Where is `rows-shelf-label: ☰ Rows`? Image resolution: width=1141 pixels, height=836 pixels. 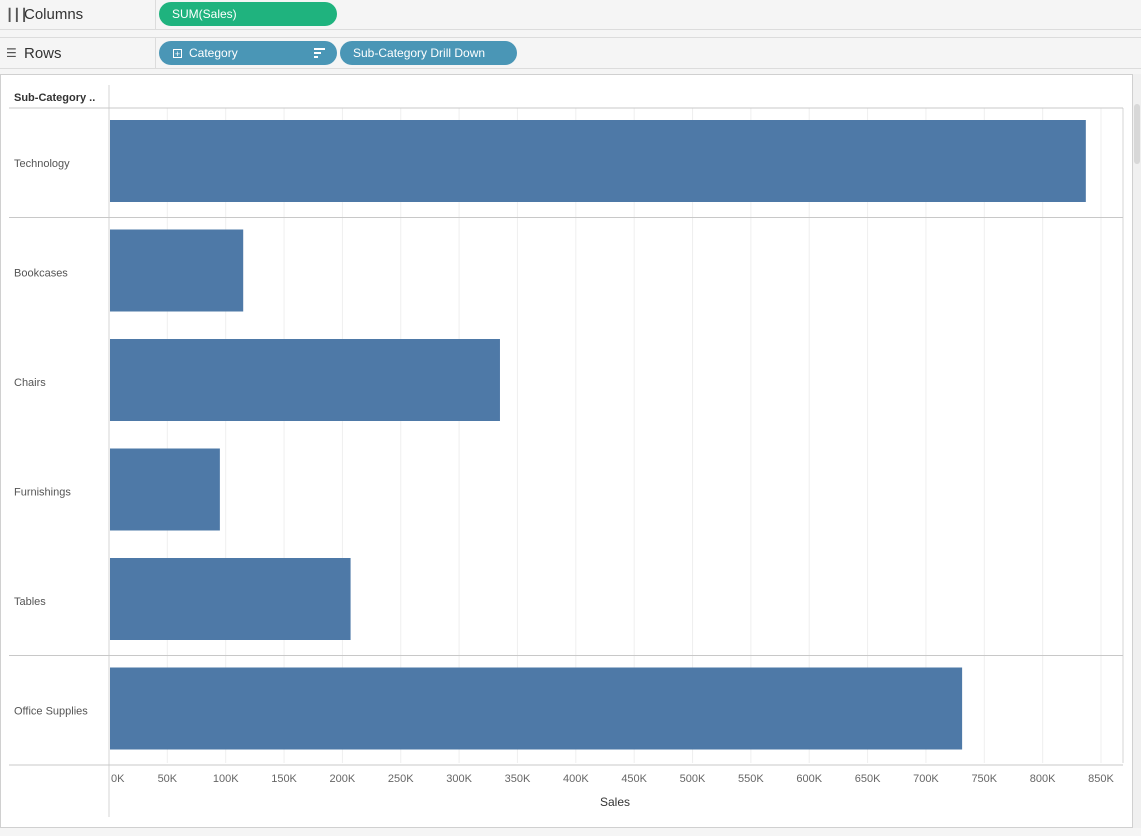 rows-shelf-label: ☰ Rows is located at coordinates (78, 53).